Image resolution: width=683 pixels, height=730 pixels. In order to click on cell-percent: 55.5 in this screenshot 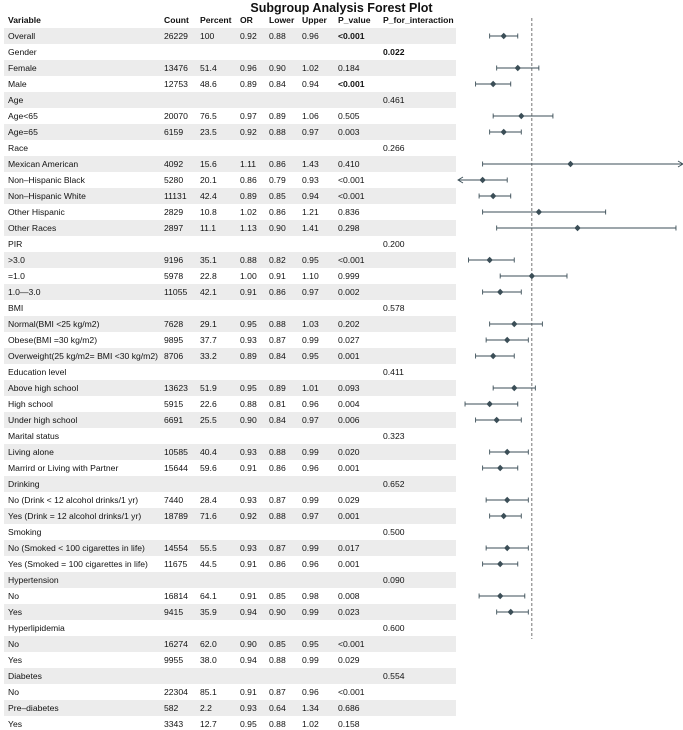, I will do `click(208, 548)`.